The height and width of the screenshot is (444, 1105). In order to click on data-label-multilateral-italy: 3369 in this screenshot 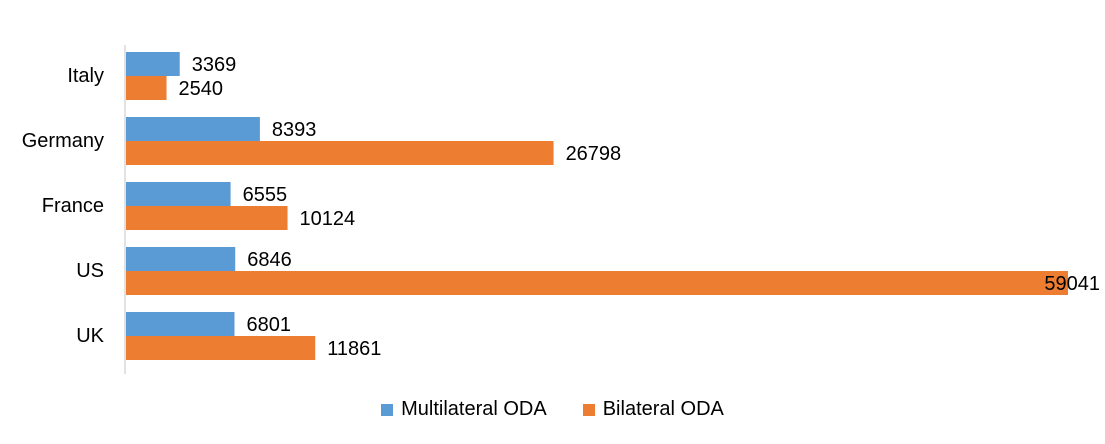, I will do `click(214, 65)`.